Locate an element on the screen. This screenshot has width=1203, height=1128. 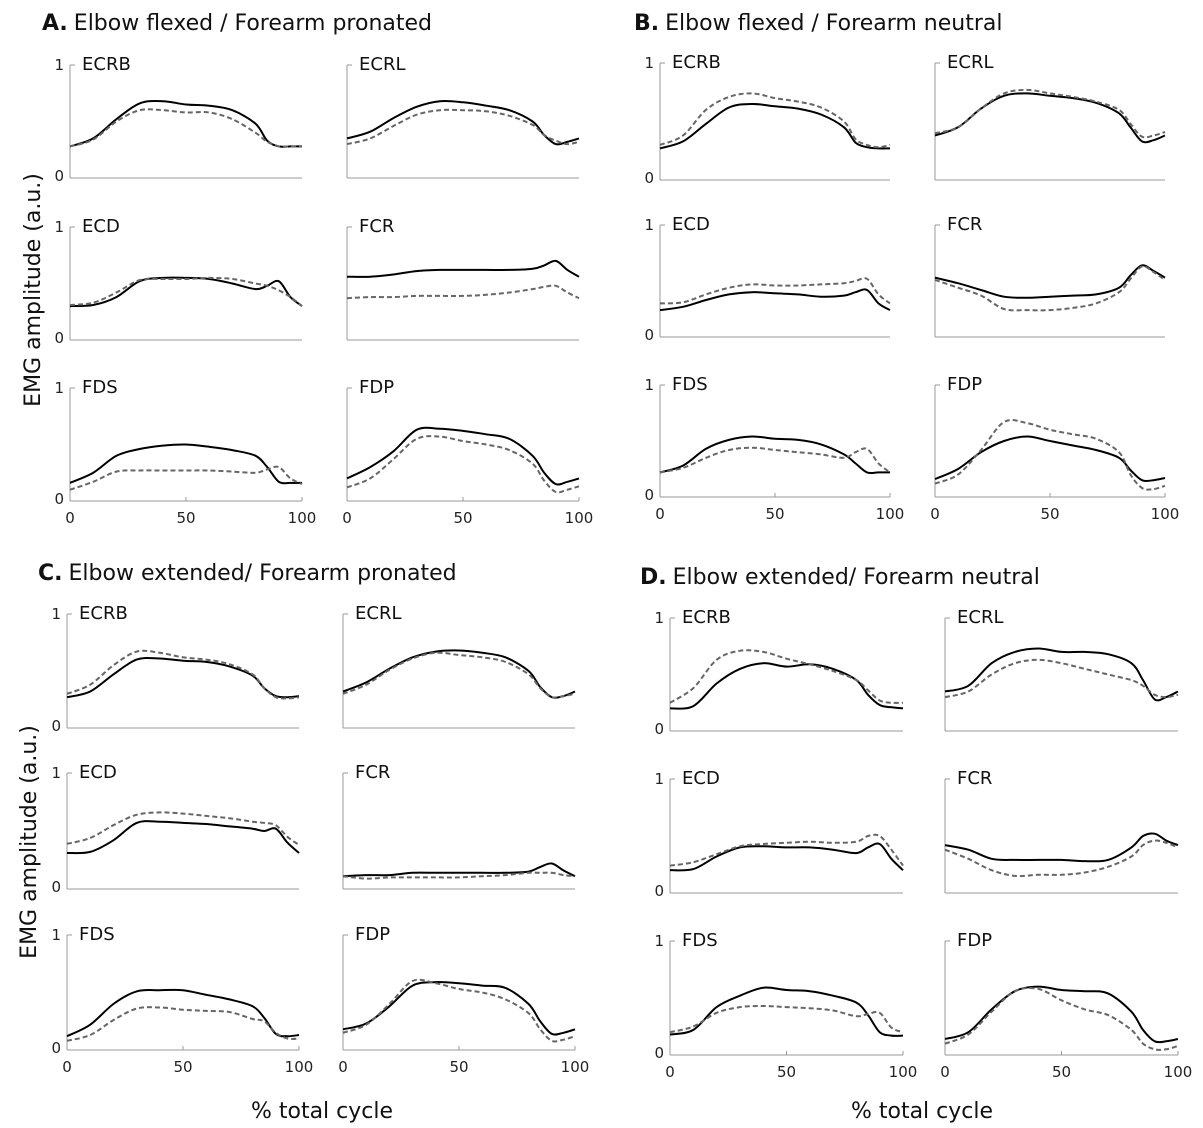
panel-c-letter: C. is located at coordinates (50, 573).